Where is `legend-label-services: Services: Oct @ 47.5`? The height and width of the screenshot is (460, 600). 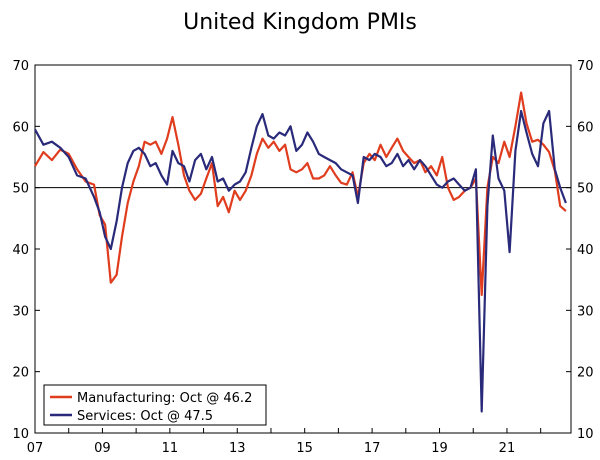 legend-label-services: Services: Oct @ 47.5 is located at coordinates (145, 416).